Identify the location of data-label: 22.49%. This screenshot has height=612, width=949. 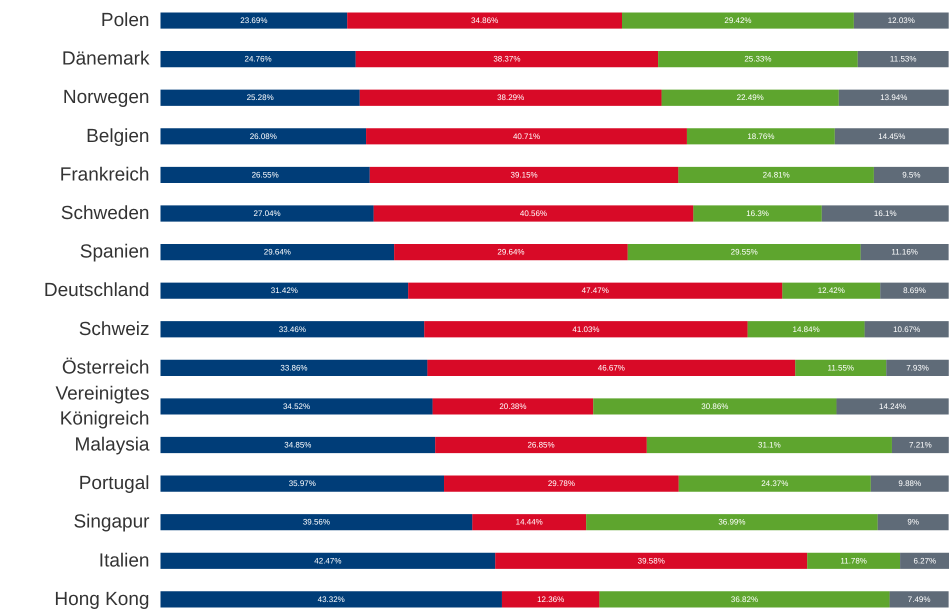
(750, 97).